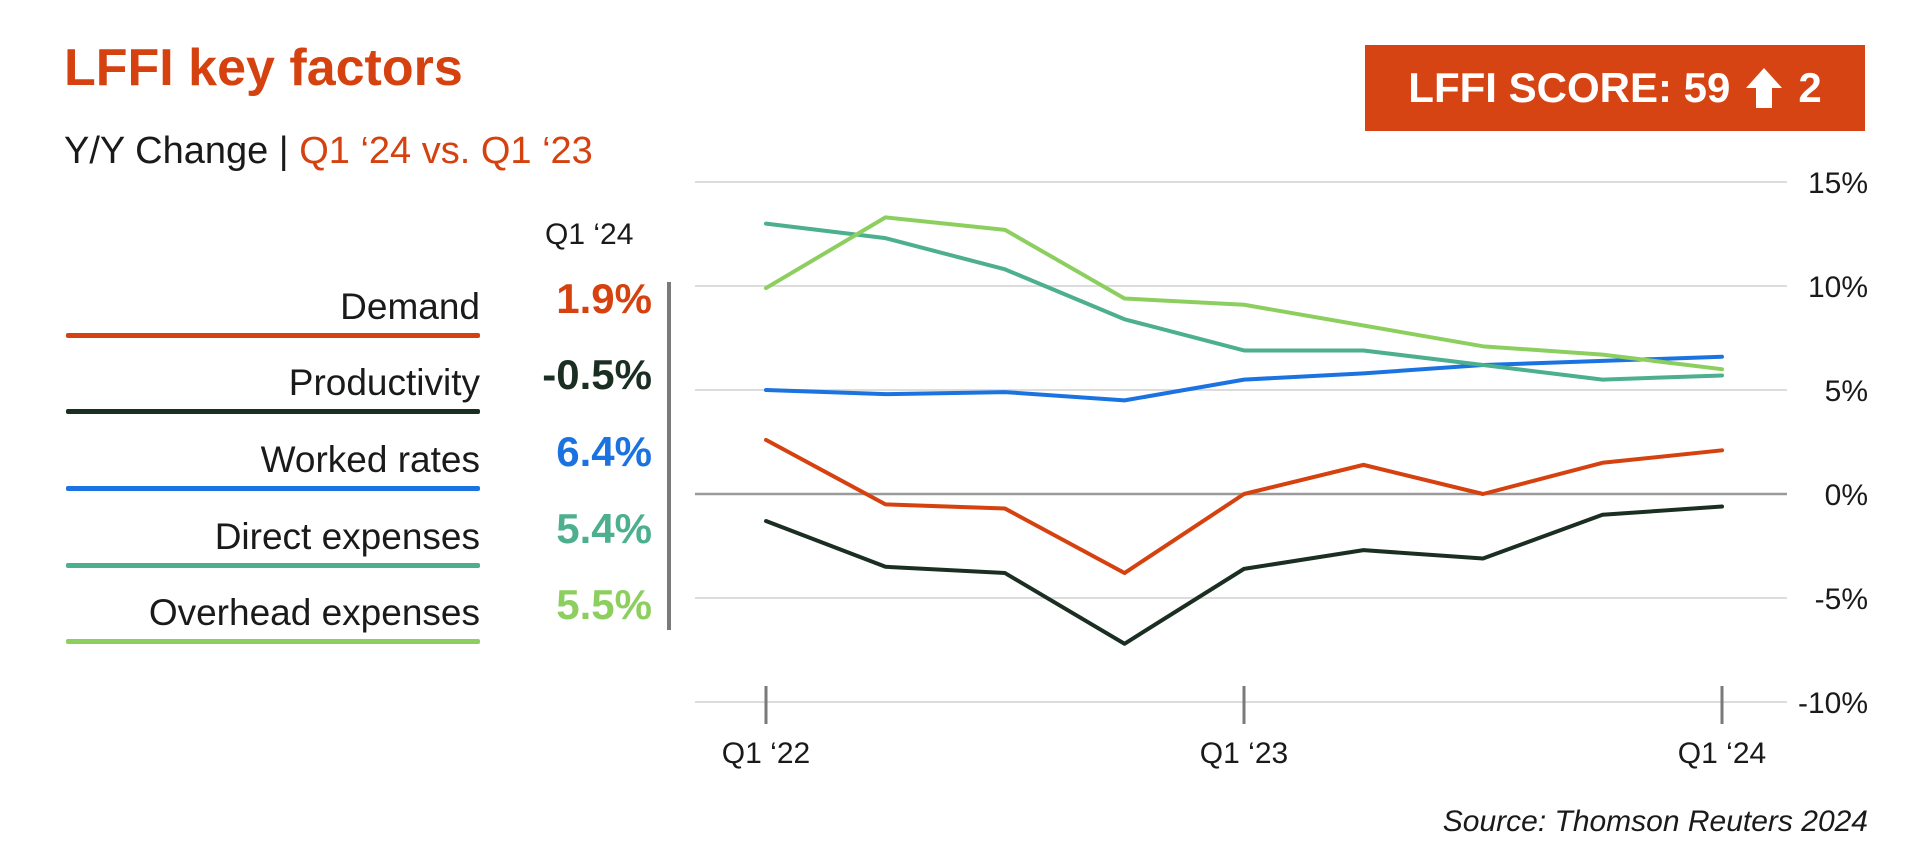 This screenshot has width=1920, height=868. I want to click on series-line-productivity, so click(1244, 575).